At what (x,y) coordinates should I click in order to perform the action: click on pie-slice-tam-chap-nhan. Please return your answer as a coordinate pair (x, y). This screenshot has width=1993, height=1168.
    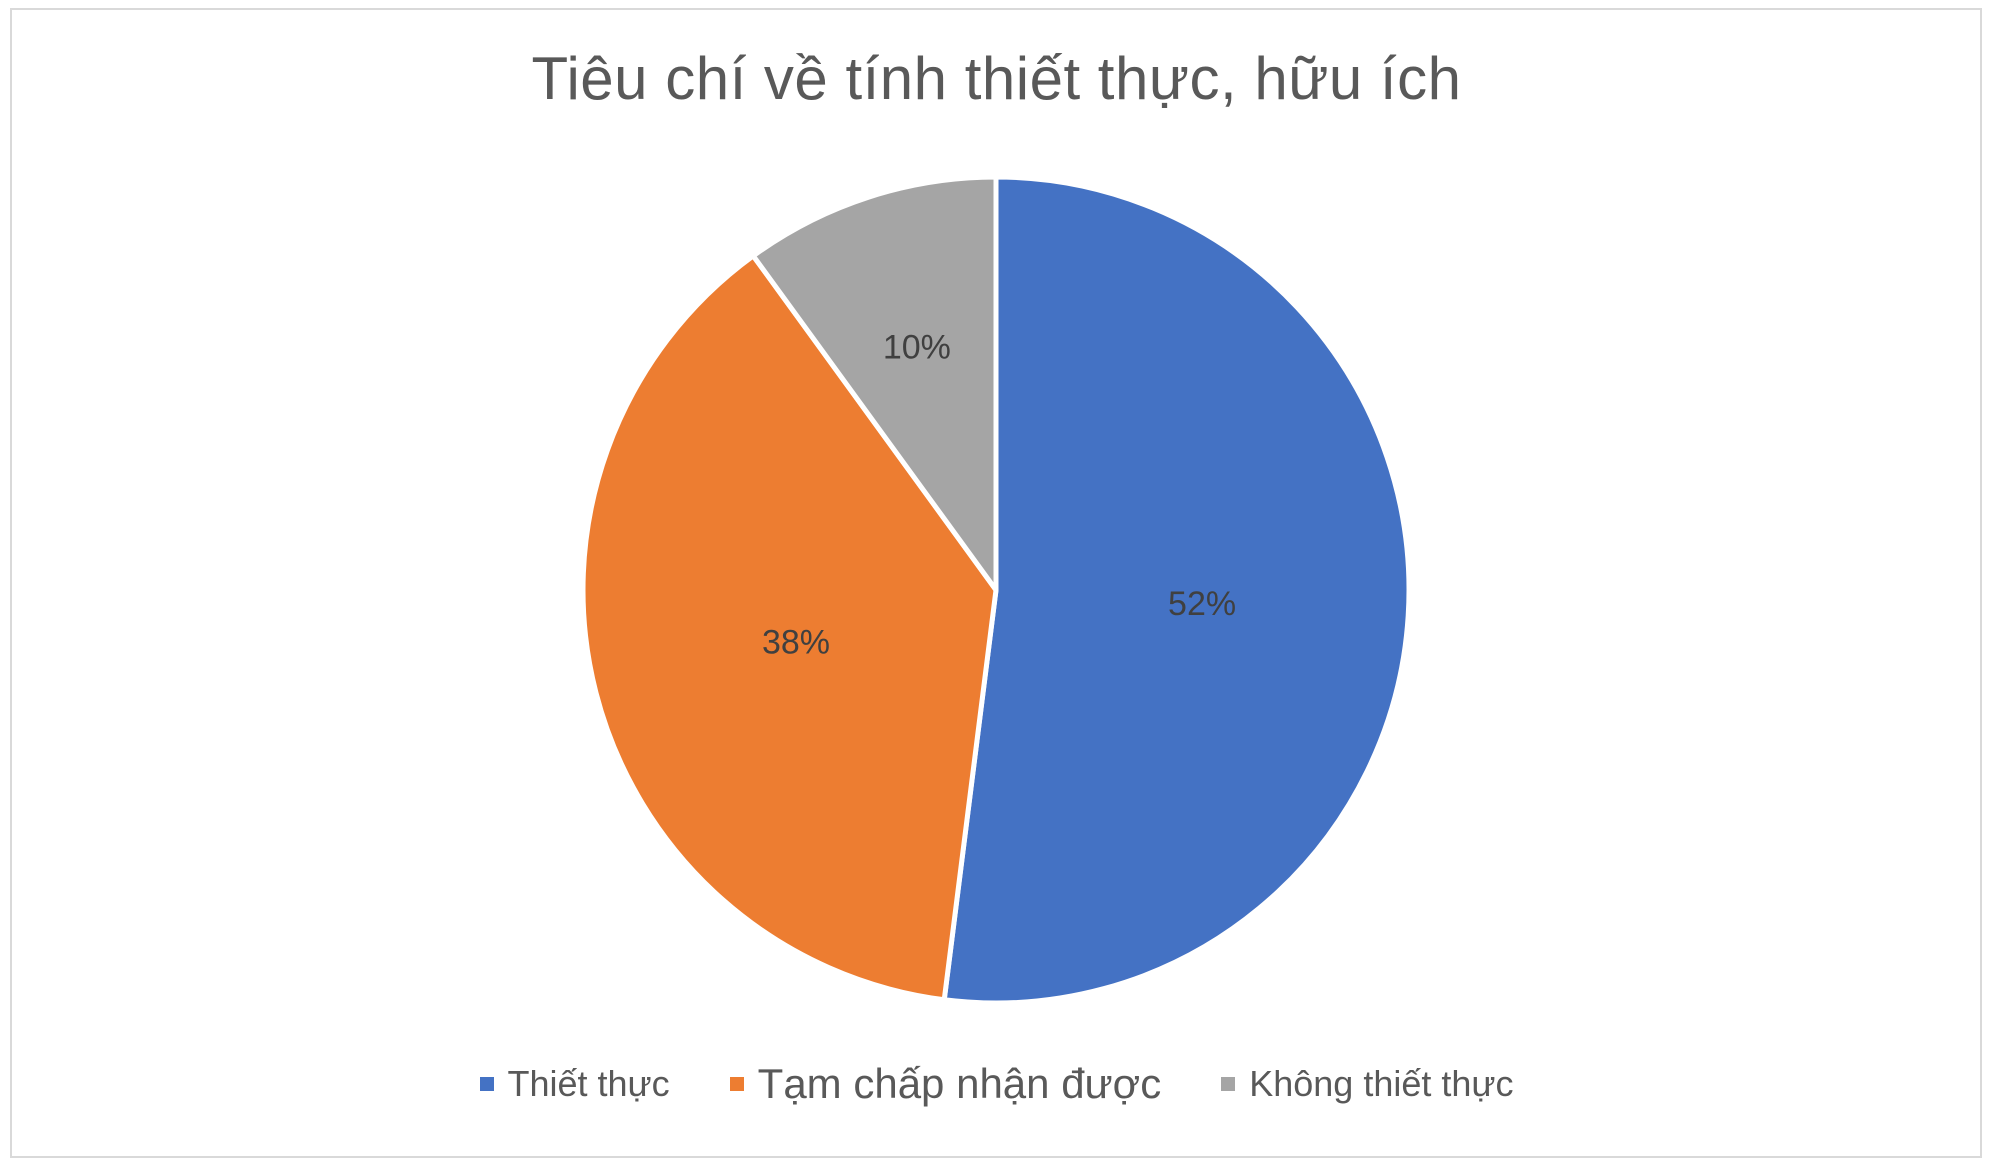
    Looking at the image, I should click on (789, 628).